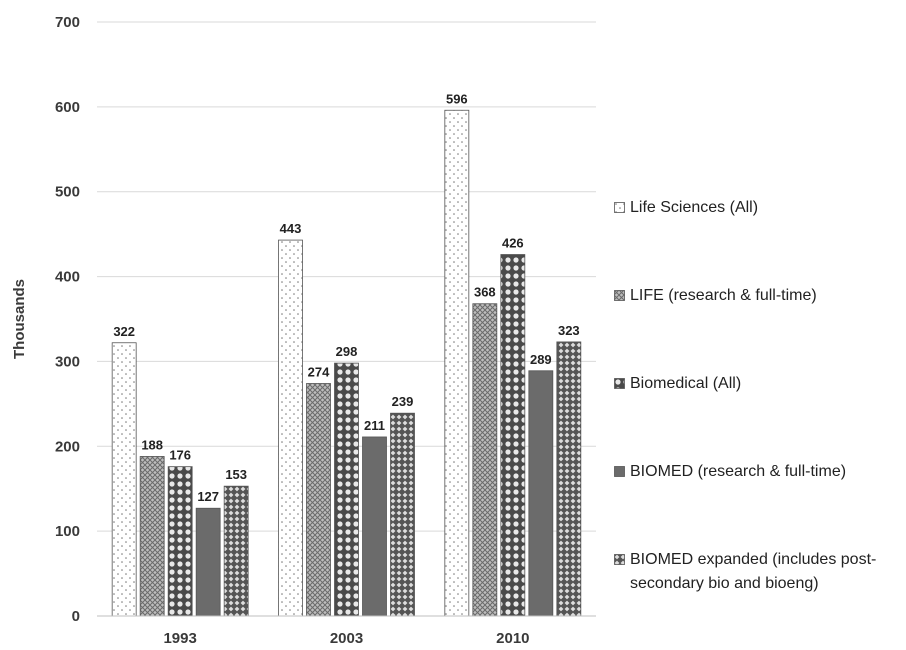  What do you see at coordinates (124, 331) in the screenshot?
I see `data-label: 322` at bounding box center [124, 331].